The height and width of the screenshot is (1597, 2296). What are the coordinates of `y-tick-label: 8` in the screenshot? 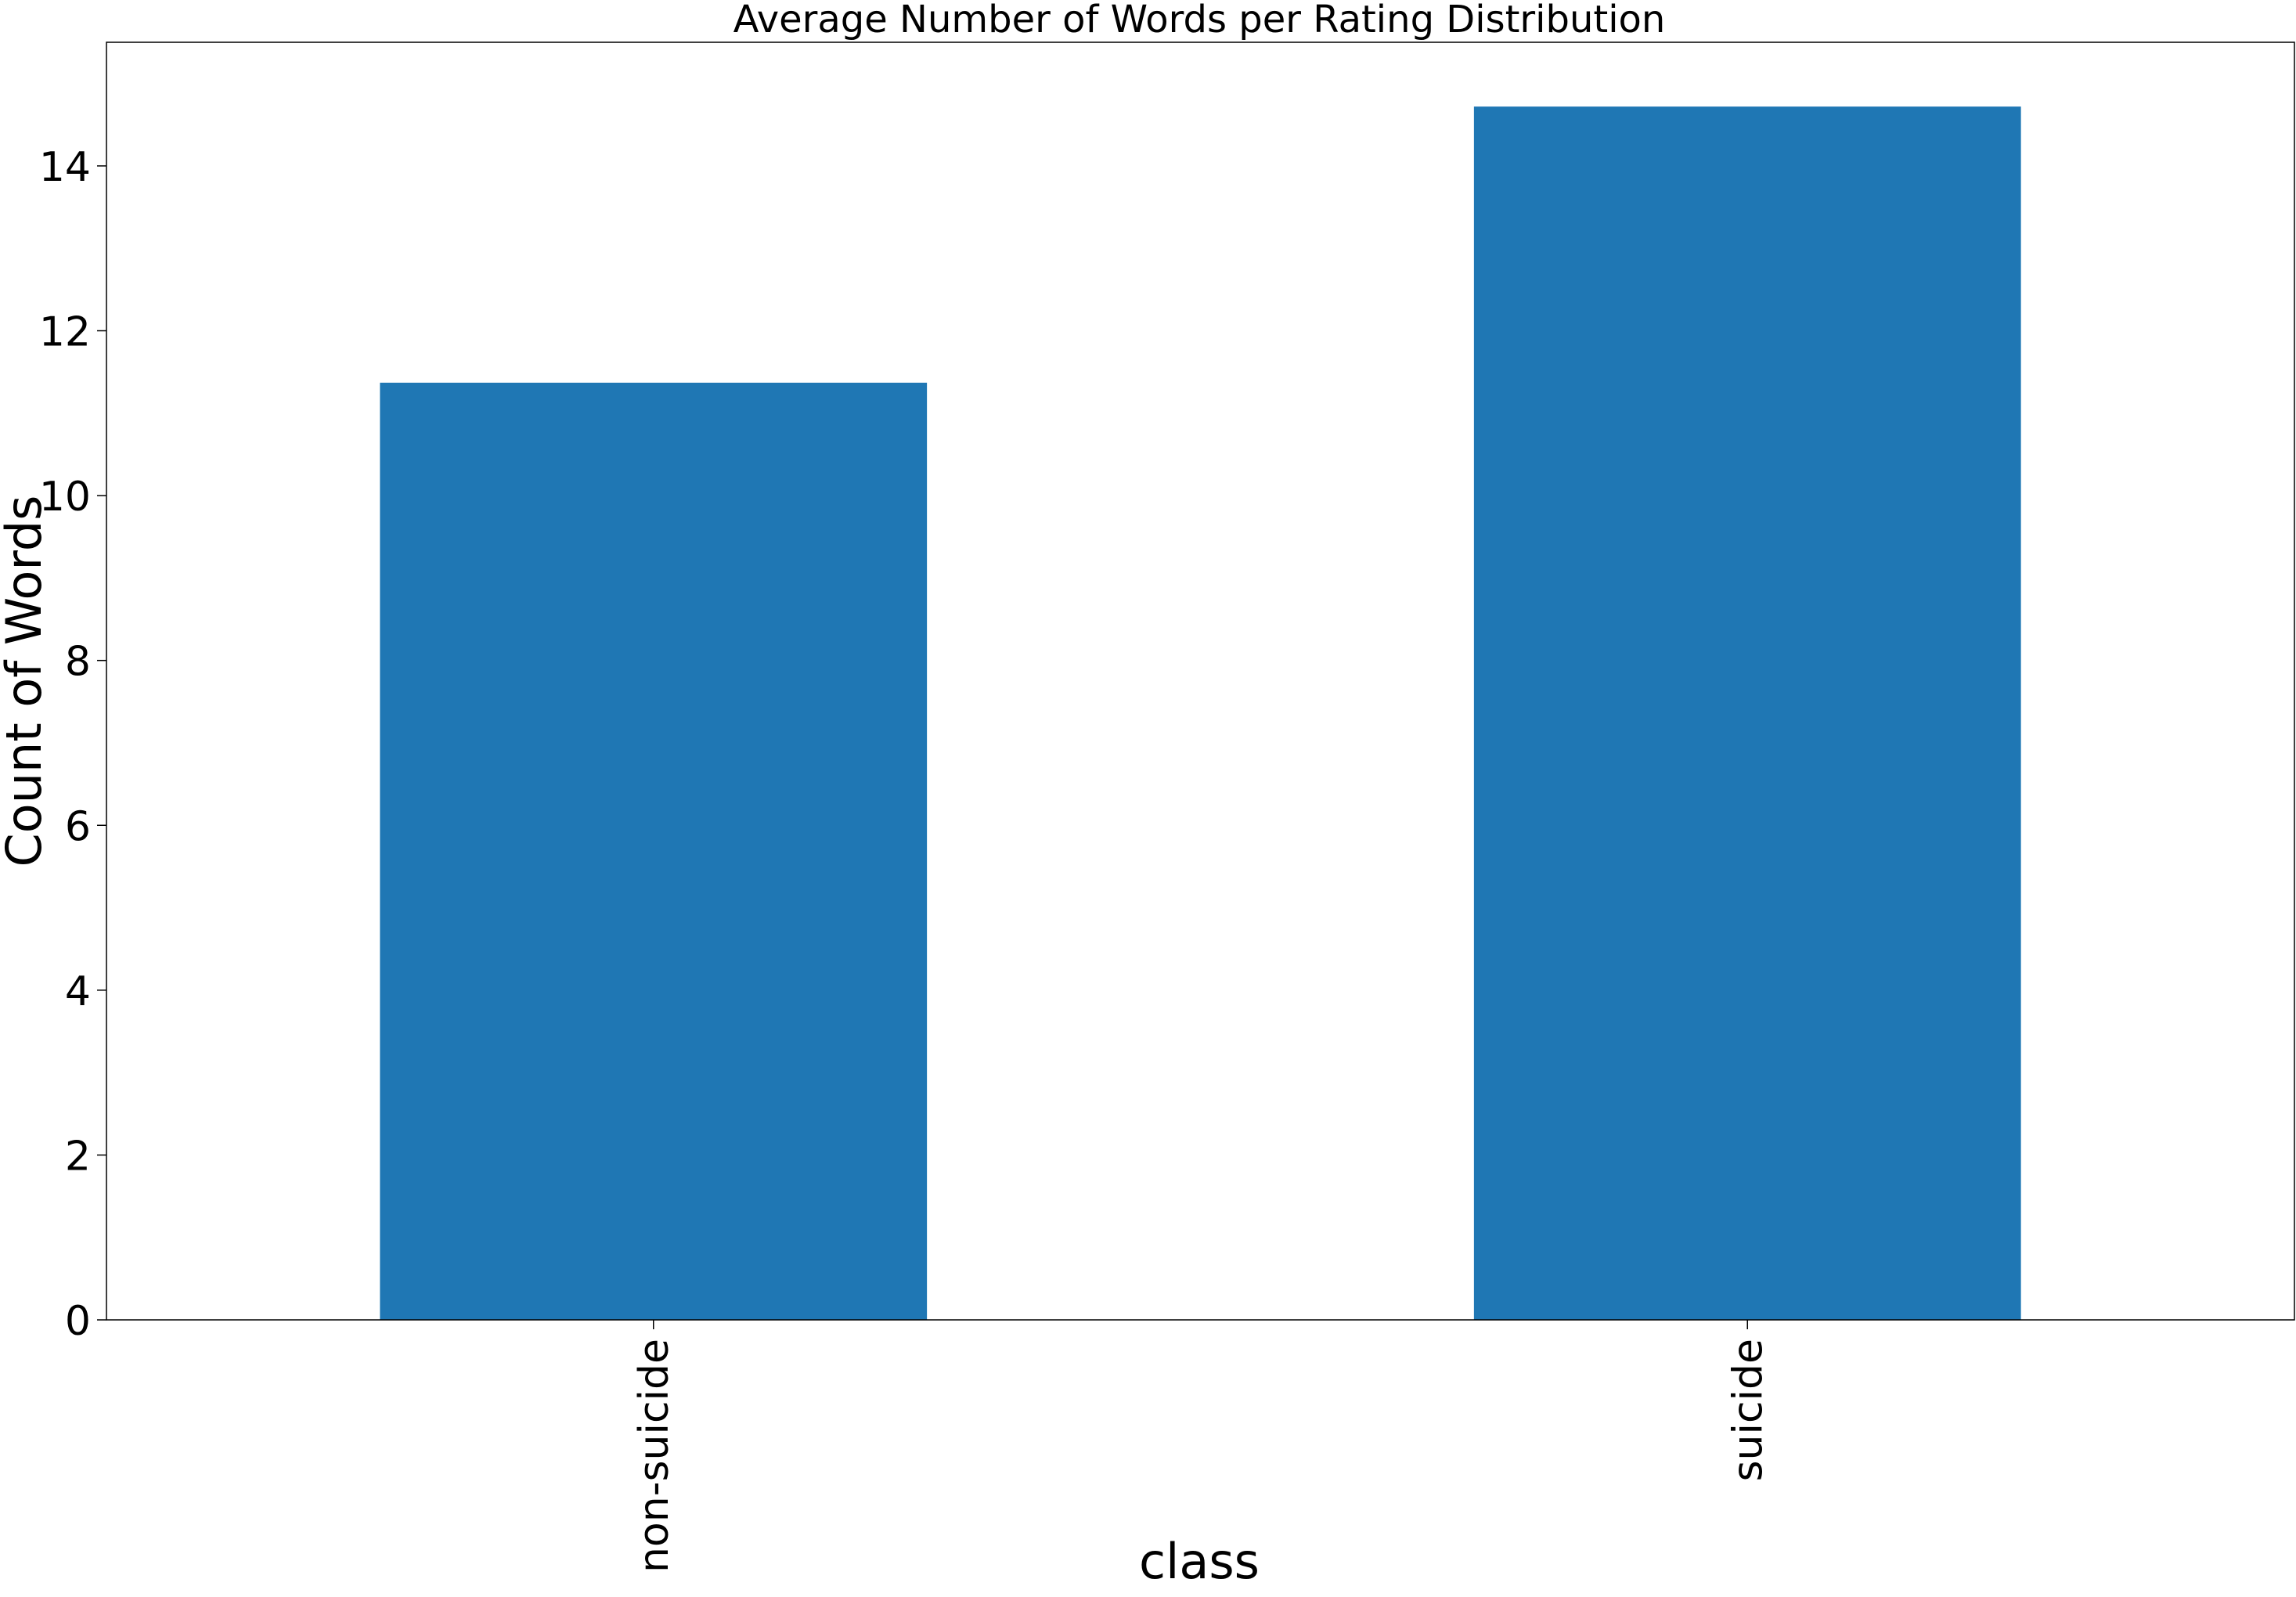 It's located at (78, 662).